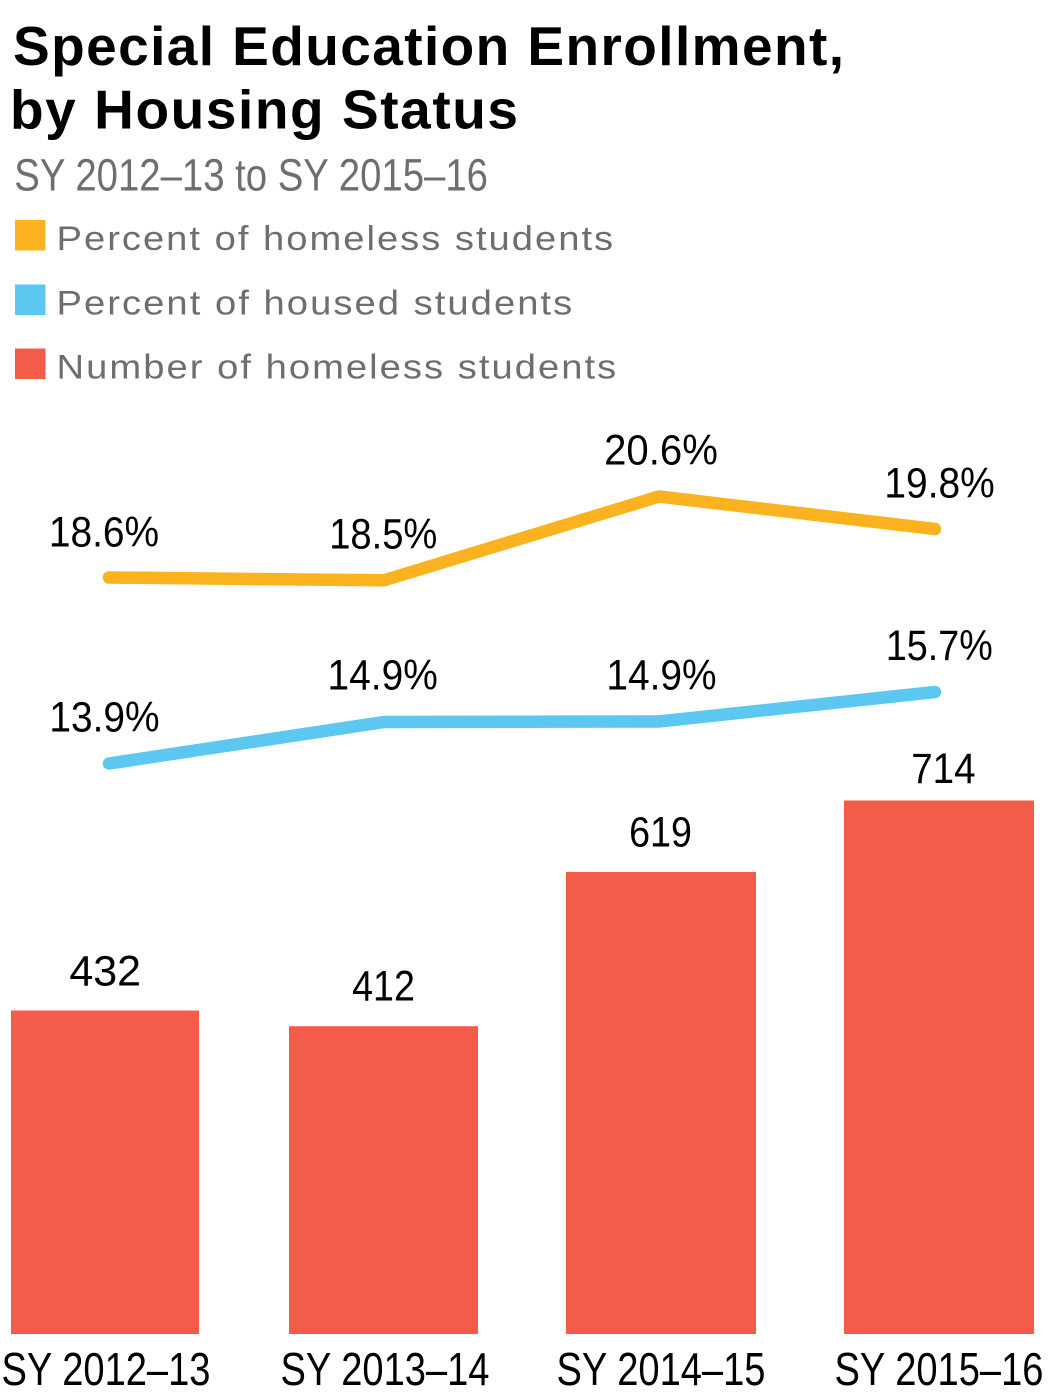 The width and height of the screenshot is (1050, 1394). I want to click on svg-text: 19.8%, so click(939, 483).